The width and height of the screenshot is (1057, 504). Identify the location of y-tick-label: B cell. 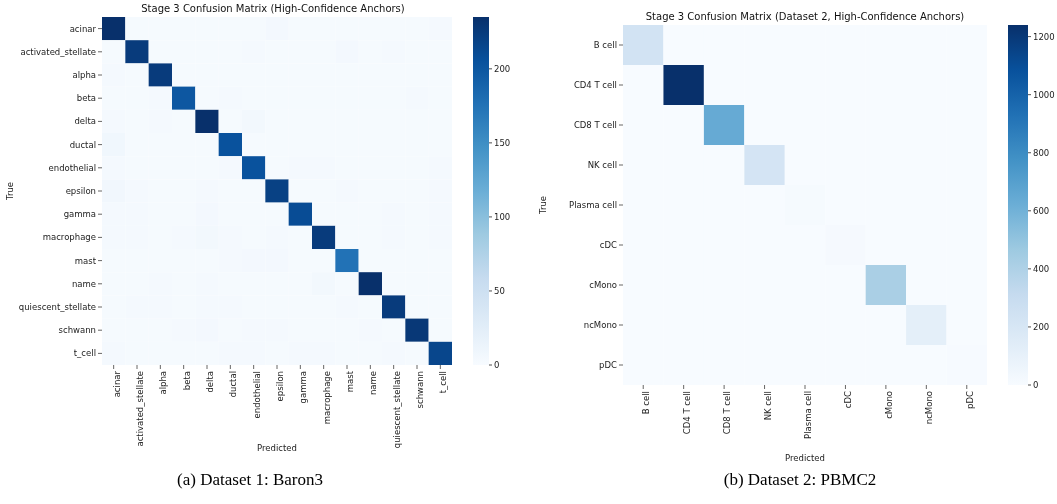
(605, 45).